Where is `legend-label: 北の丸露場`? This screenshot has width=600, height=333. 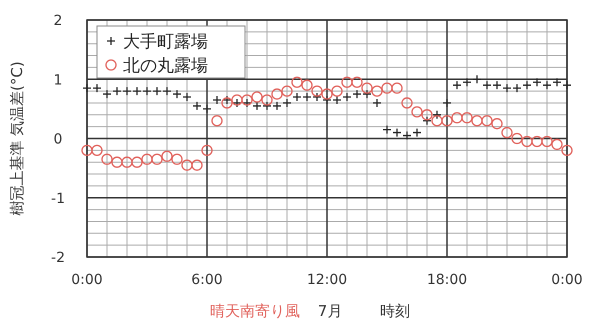 legend-label: 北の丸露場 is located at coordinates (165, 66).